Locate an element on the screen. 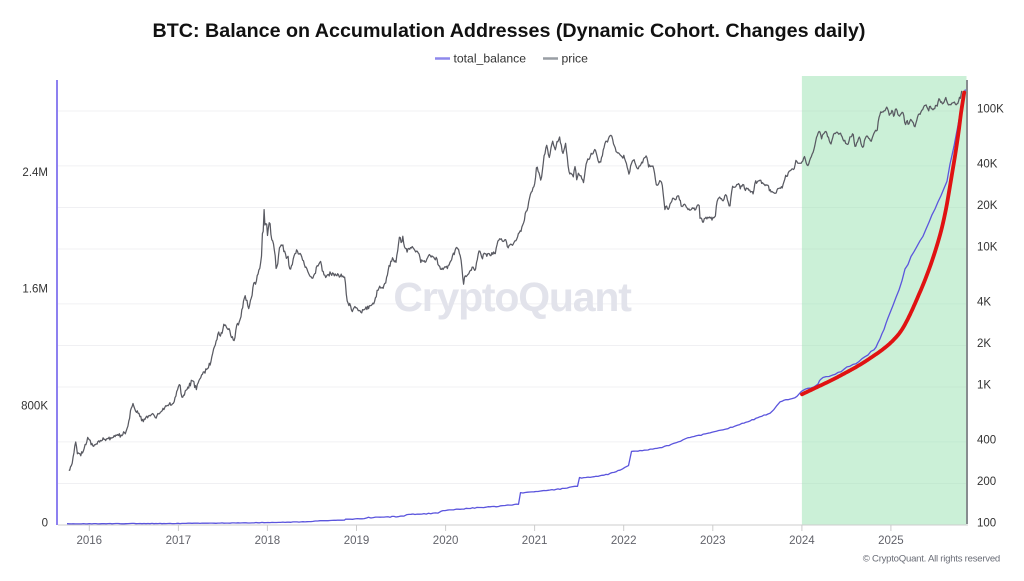 The width and height of the screenshot is (1024, 581). svg-text:© CryptoQuant. All rights rese: © CryptoQuant. All rights reserved is located at coordinates (931, 559).